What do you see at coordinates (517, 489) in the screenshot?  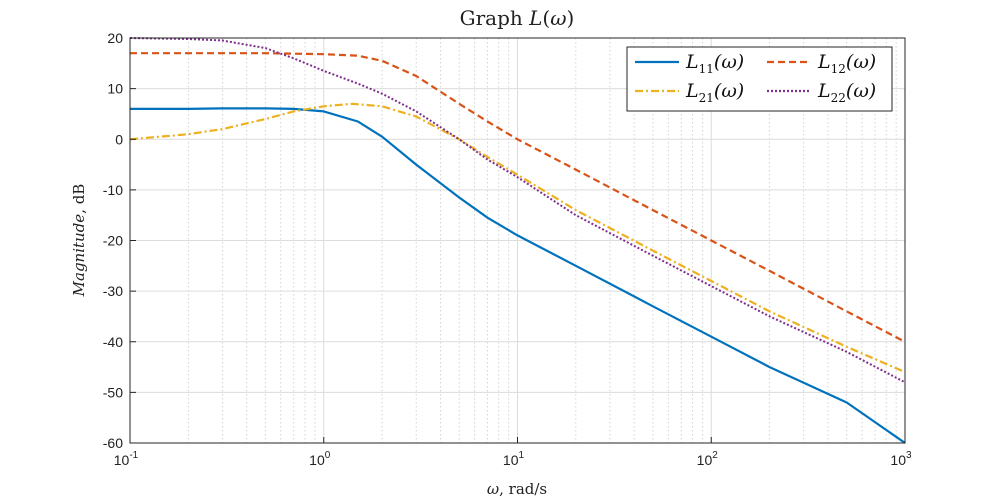 I see `x-axis-label: ω, rad/s` at bounding box center [517, 489].